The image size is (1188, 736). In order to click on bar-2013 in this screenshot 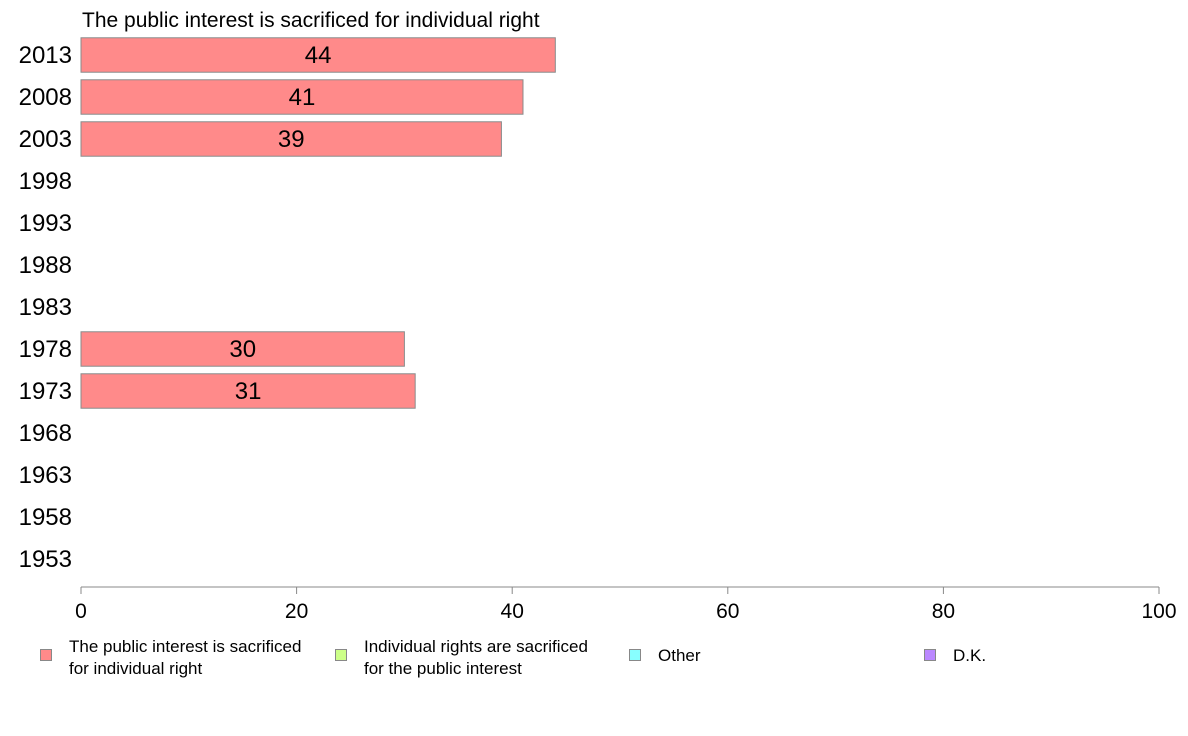, I will do `click(318, 55)`.